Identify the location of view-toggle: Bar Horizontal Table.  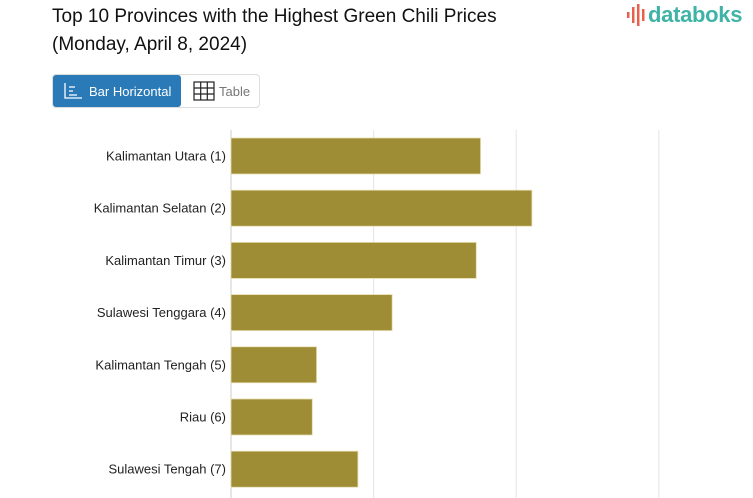
(156, 91).